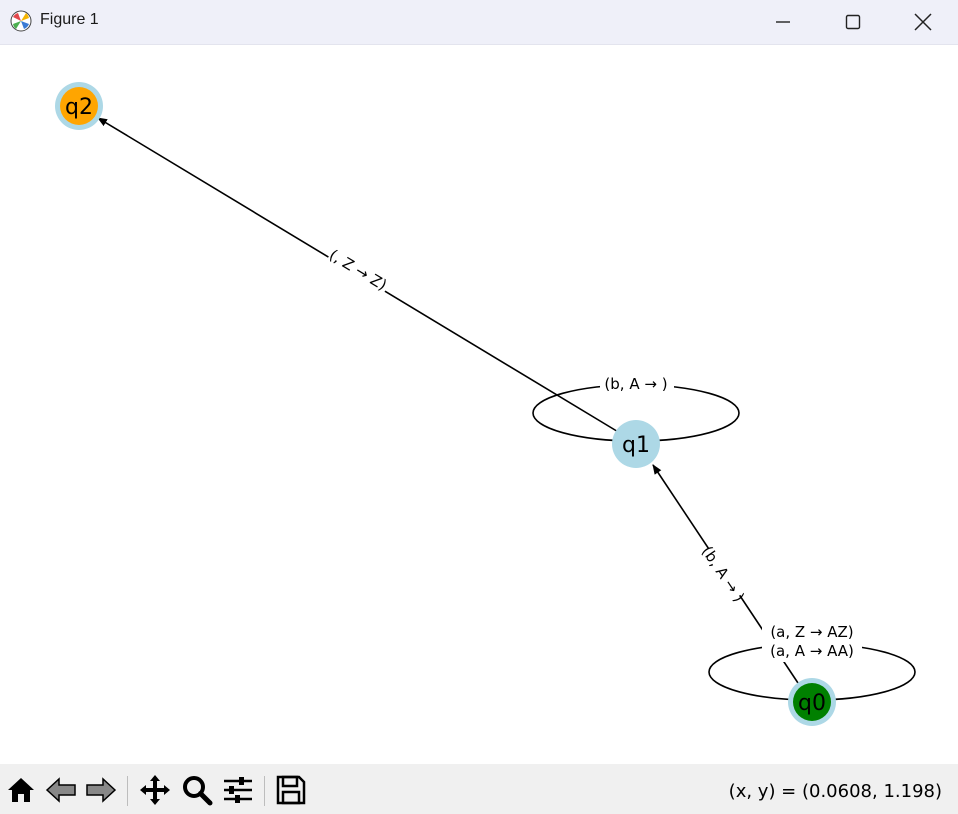 This screenshot has width=958, height=814. Describe the element at coordinates (479, 789) in the screenshot. I see `navigation-toolbar: (x, y) = (0.0608, 1.198)` at that location.